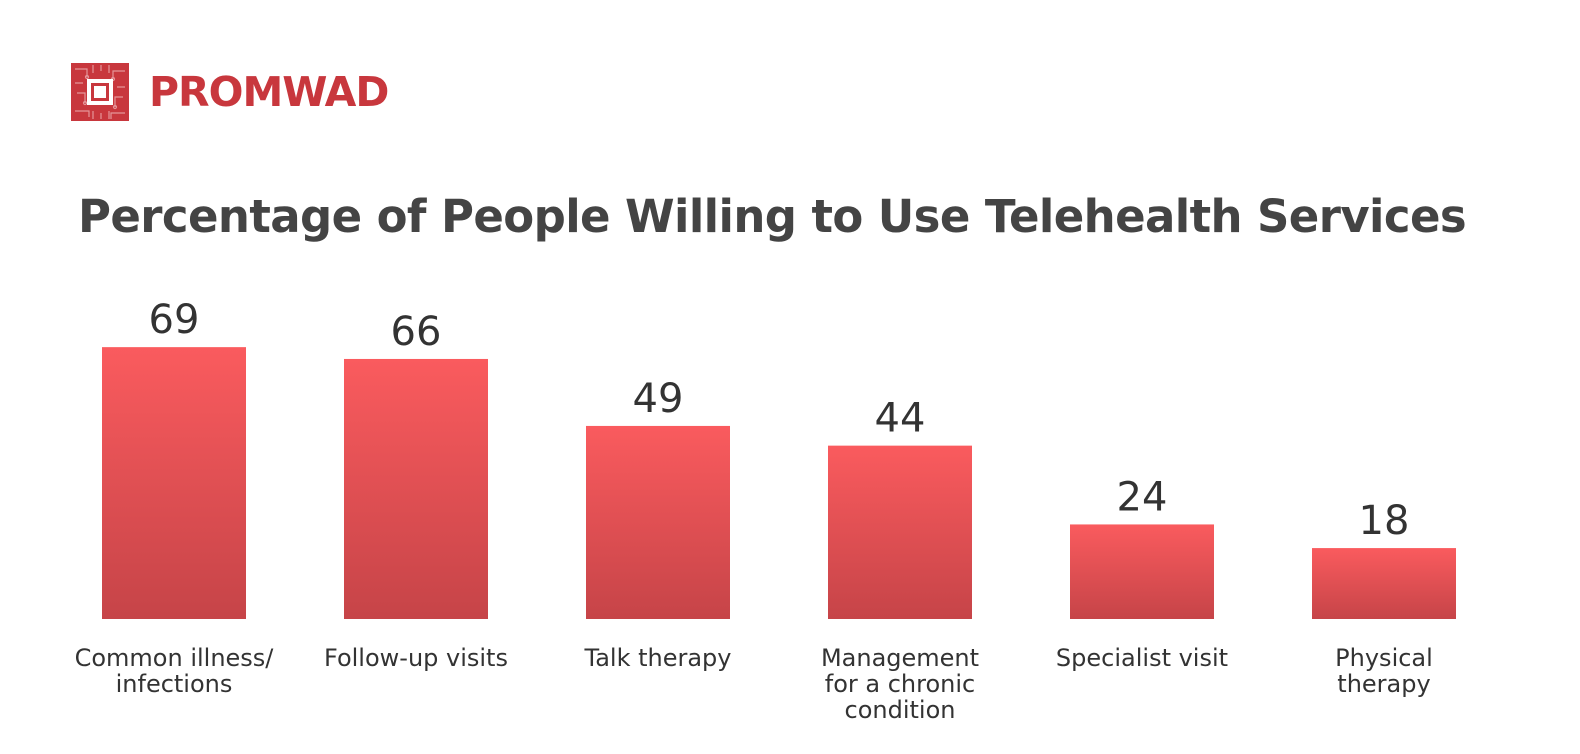 The width and height of the screenshot is (1580, 754). Describe the element at coordinates (900, 419) in the screenshot. I see `data-label: 44` at that location.